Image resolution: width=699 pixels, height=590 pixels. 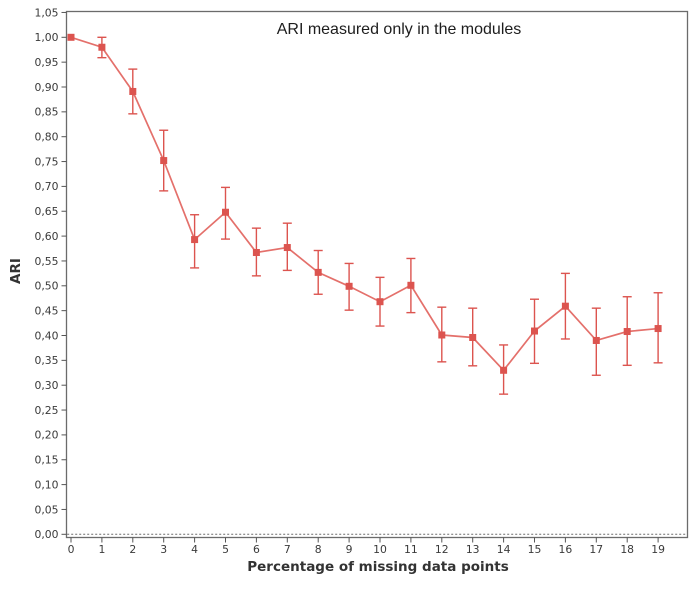 What do you see at coordinates (225, 549) in the screenshot?
I see `x-tick-label: 5` at bounding box center [225, 549].